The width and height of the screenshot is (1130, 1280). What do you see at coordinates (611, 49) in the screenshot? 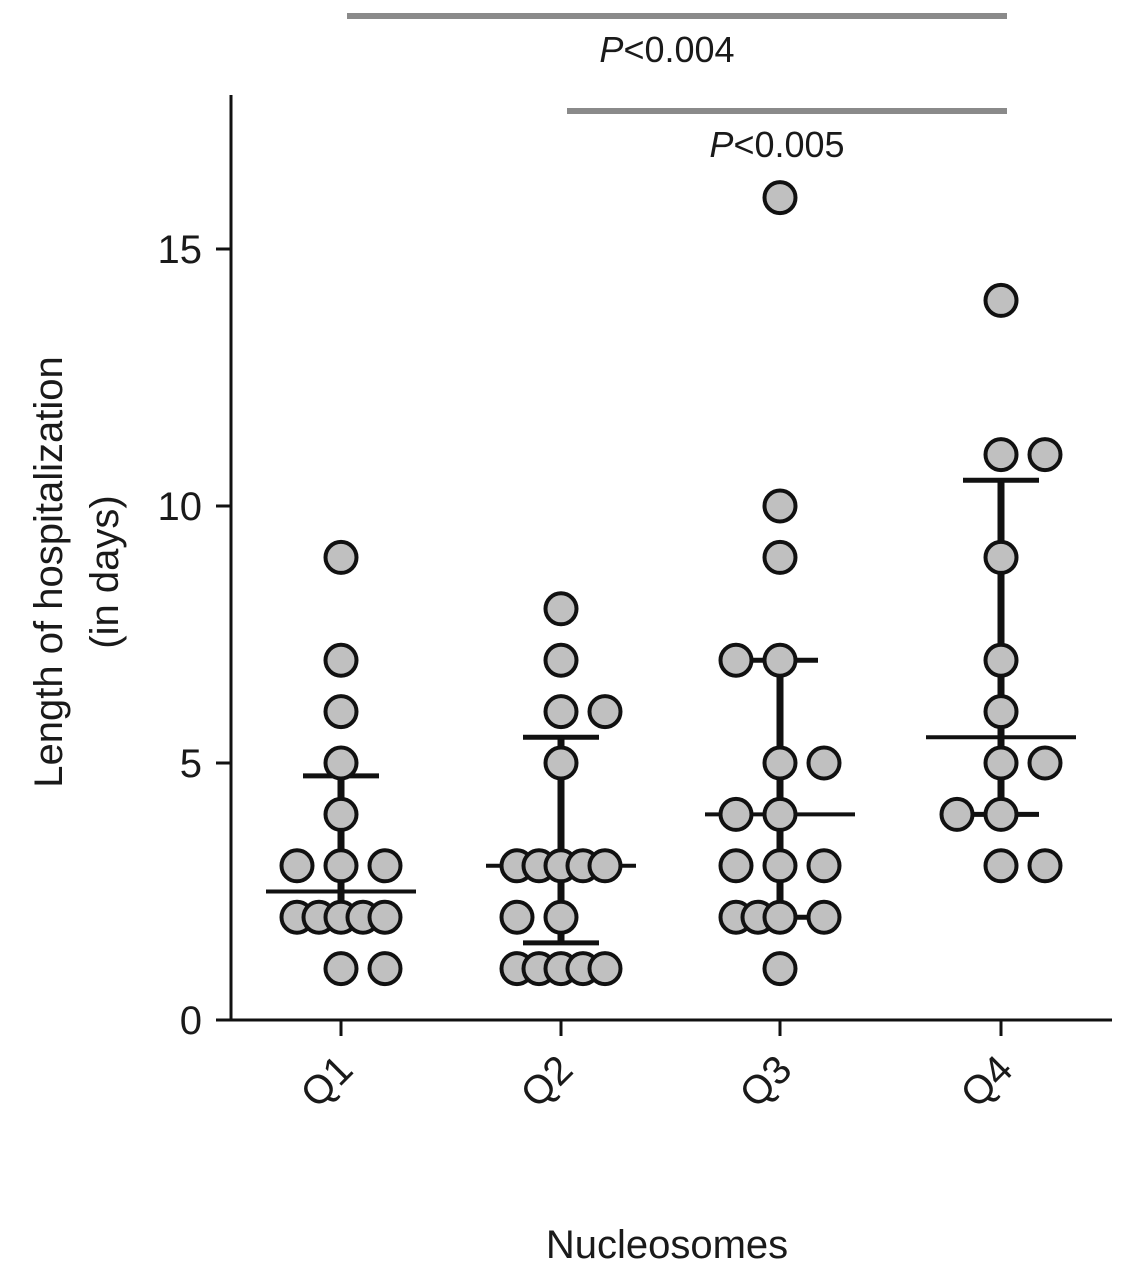
I see `significance-q1-q4-label-p: P` at bounding box center [611, 49].